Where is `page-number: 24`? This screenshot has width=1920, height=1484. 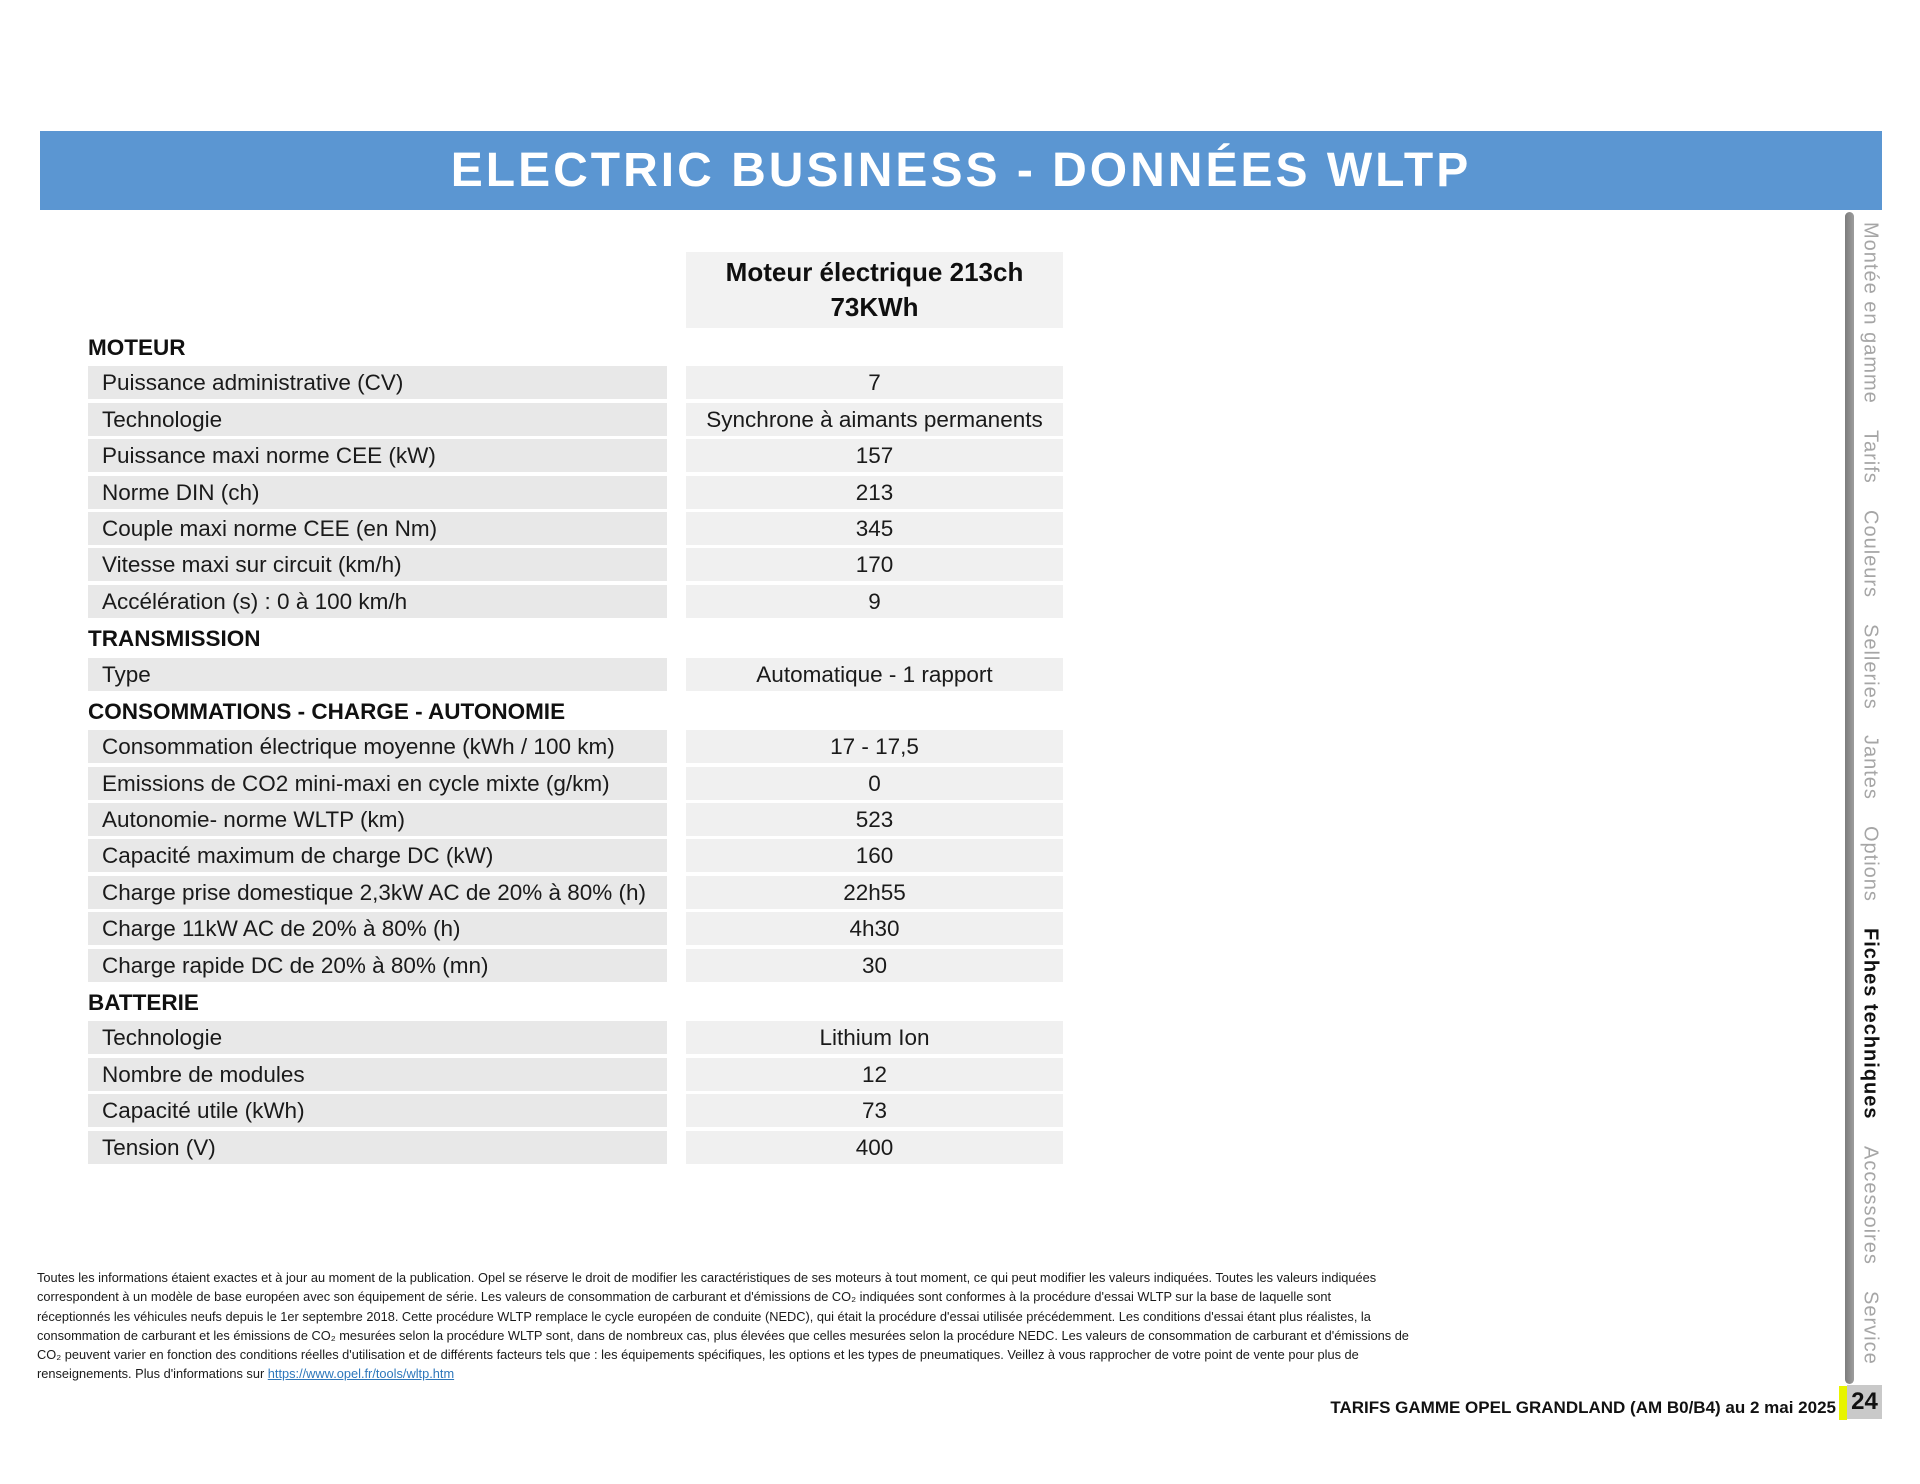 page-number: 24 is located at coordinates (1864, 1401).